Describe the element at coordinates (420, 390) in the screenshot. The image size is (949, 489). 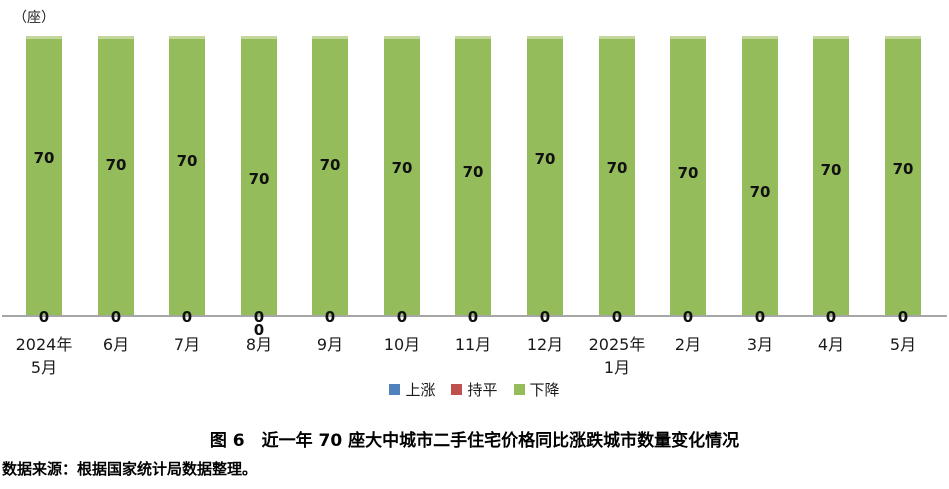
I see `legend-label: 上涨` at that location.